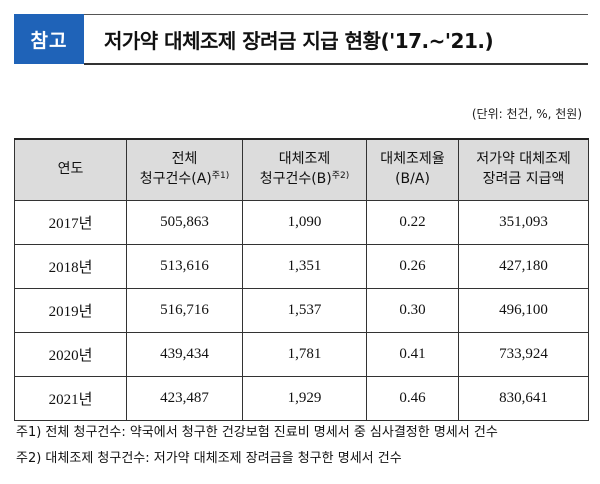 The width and height of the screenshot is (600, 484). I want to click on incentive-amount-cell: 733,924, so click(523, 354).